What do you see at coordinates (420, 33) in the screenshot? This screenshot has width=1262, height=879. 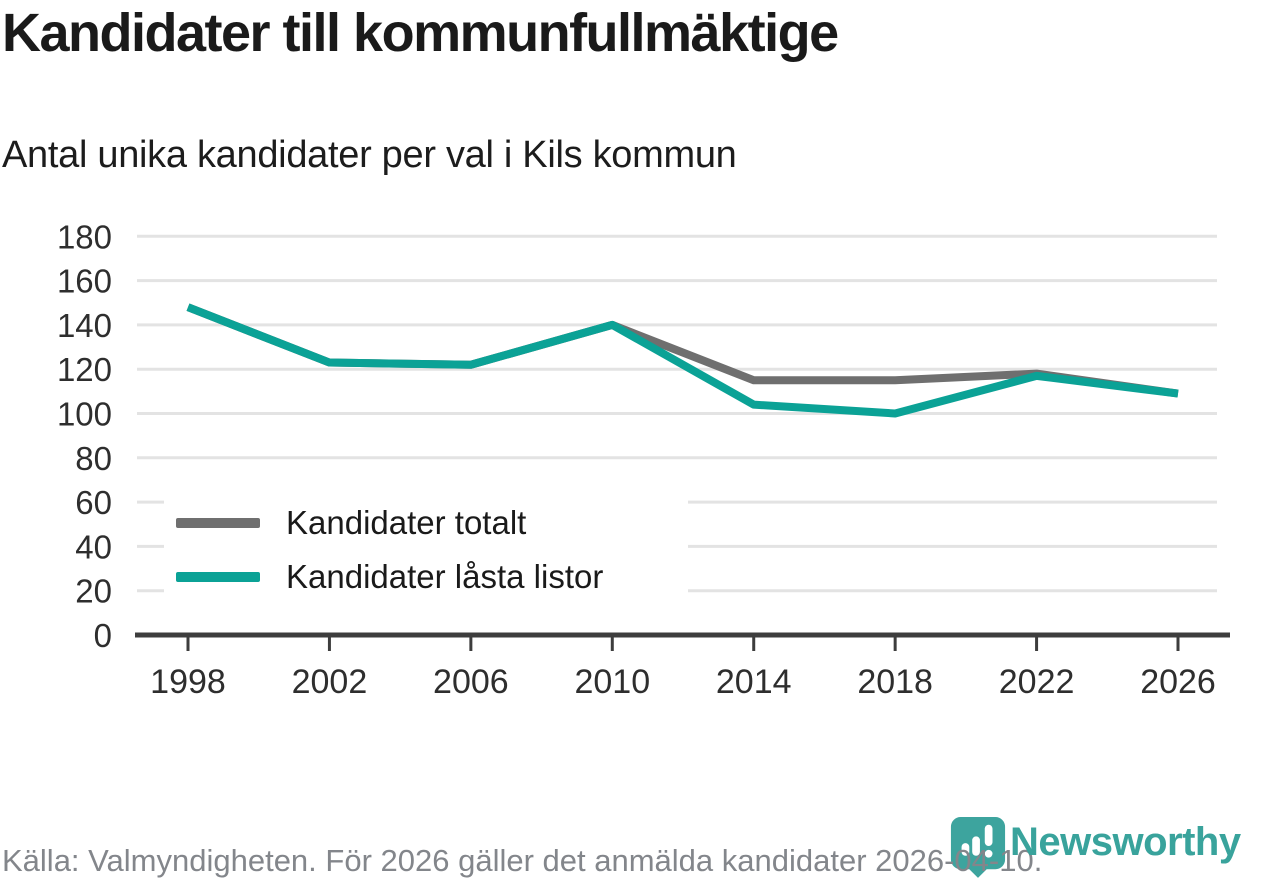 I see `page-title: Kandidater till kommunfullmäktige` at bounding box center [420, 33].